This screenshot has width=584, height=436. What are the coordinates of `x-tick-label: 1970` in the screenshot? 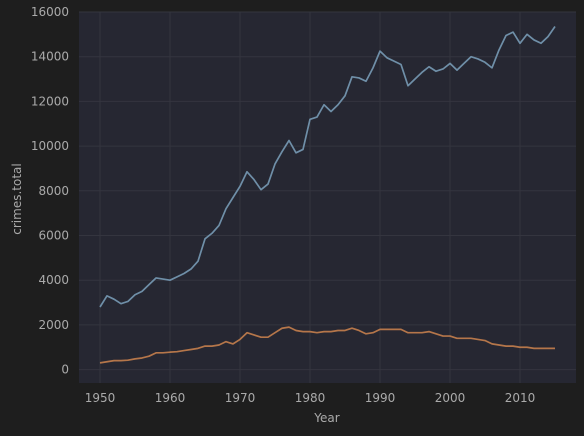 It's located at (240, 398).